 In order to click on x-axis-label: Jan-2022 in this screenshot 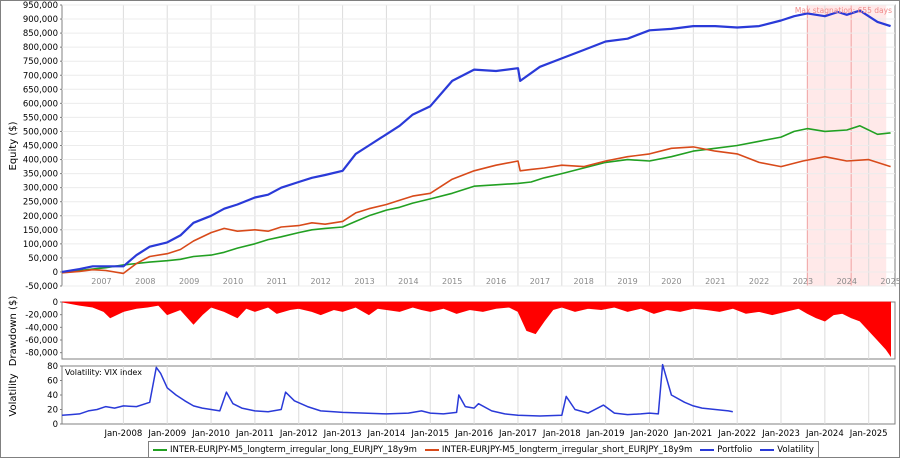, I will do `click(736, 434)`.